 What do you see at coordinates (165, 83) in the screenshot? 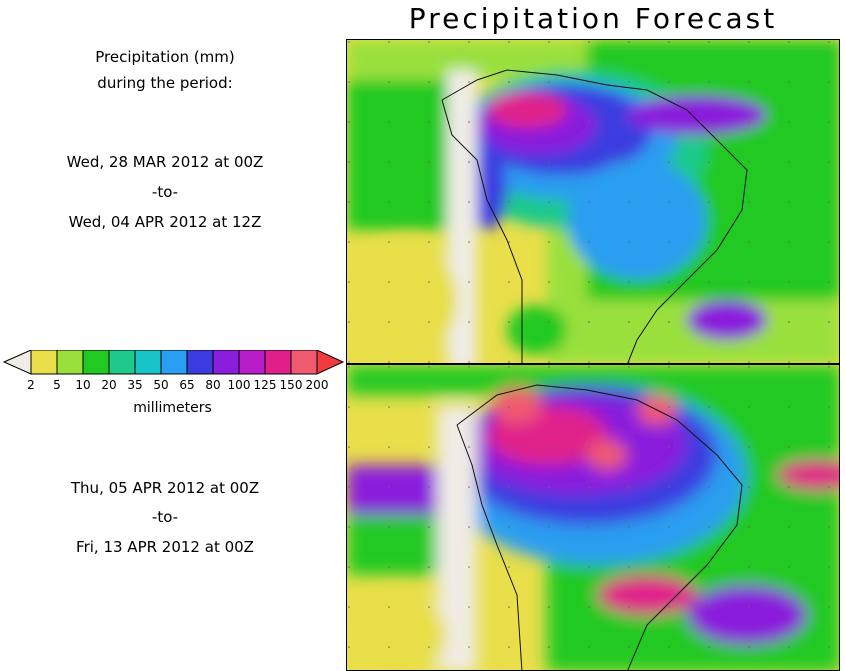
I see `legend-header-line2: during the period:` at bounding box center [165, 83].